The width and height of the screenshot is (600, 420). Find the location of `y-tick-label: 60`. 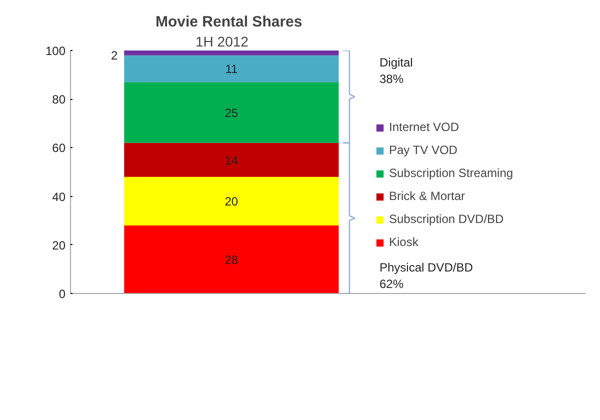

y-tick-label: 60 is located at coordinates (59, 148).